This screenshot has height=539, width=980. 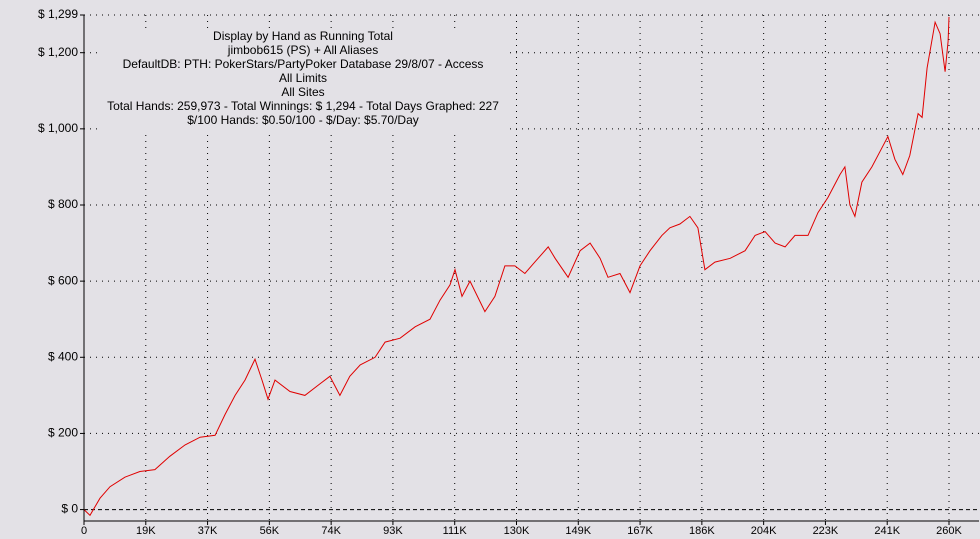 What do you see at coordinates (331, 531) in the screenshot?
I see `x-tick-label: 74K` at bounding box center [331, 531].